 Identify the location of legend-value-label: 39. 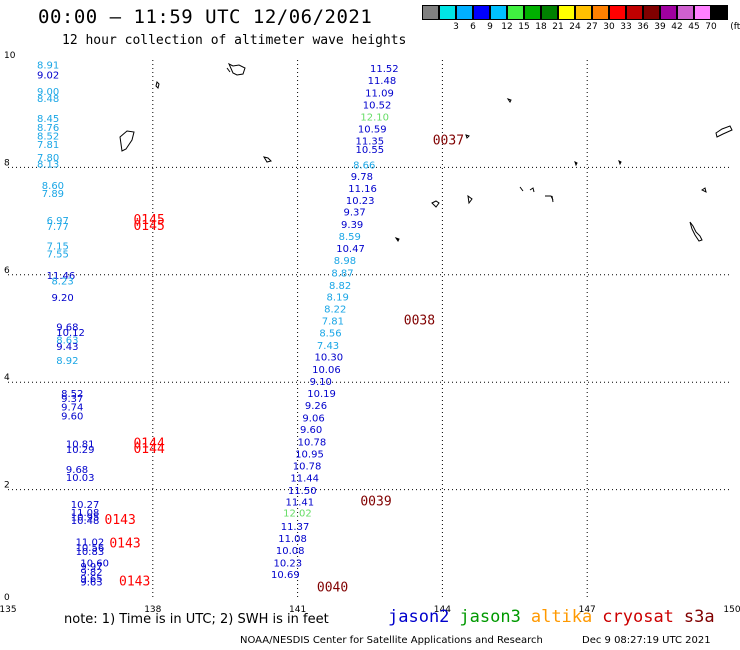
(660, 27).